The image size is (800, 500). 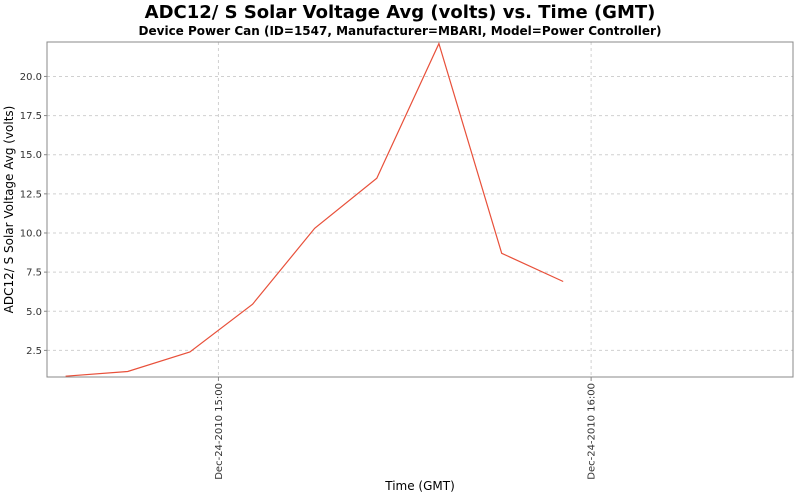 I want to click on y-tick-label: 12.5, so click(x=31, y=194).